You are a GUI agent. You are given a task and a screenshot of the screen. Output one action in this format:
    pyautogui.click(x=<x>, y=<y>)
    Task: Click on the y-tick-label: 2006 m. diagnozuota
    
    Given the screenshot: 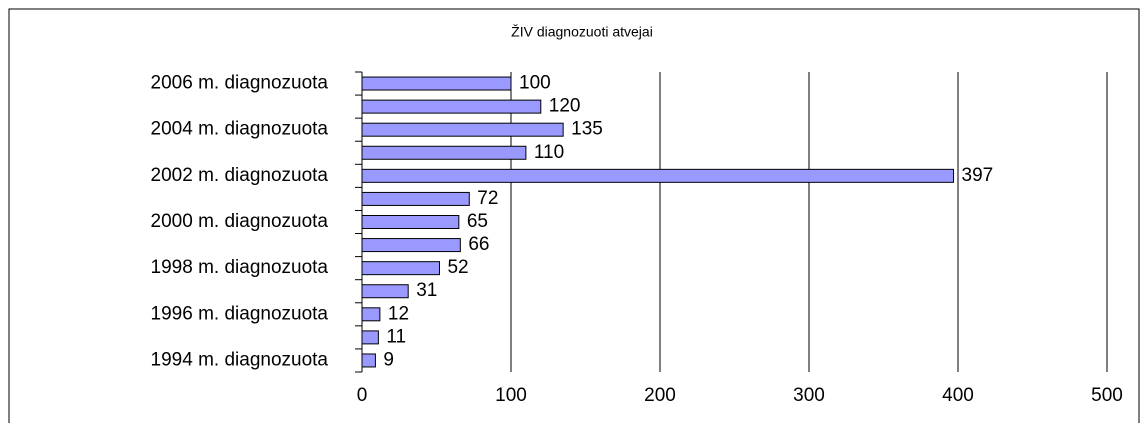 What is the action you would take?
    pyautogui.click(x=240, y=83)
    